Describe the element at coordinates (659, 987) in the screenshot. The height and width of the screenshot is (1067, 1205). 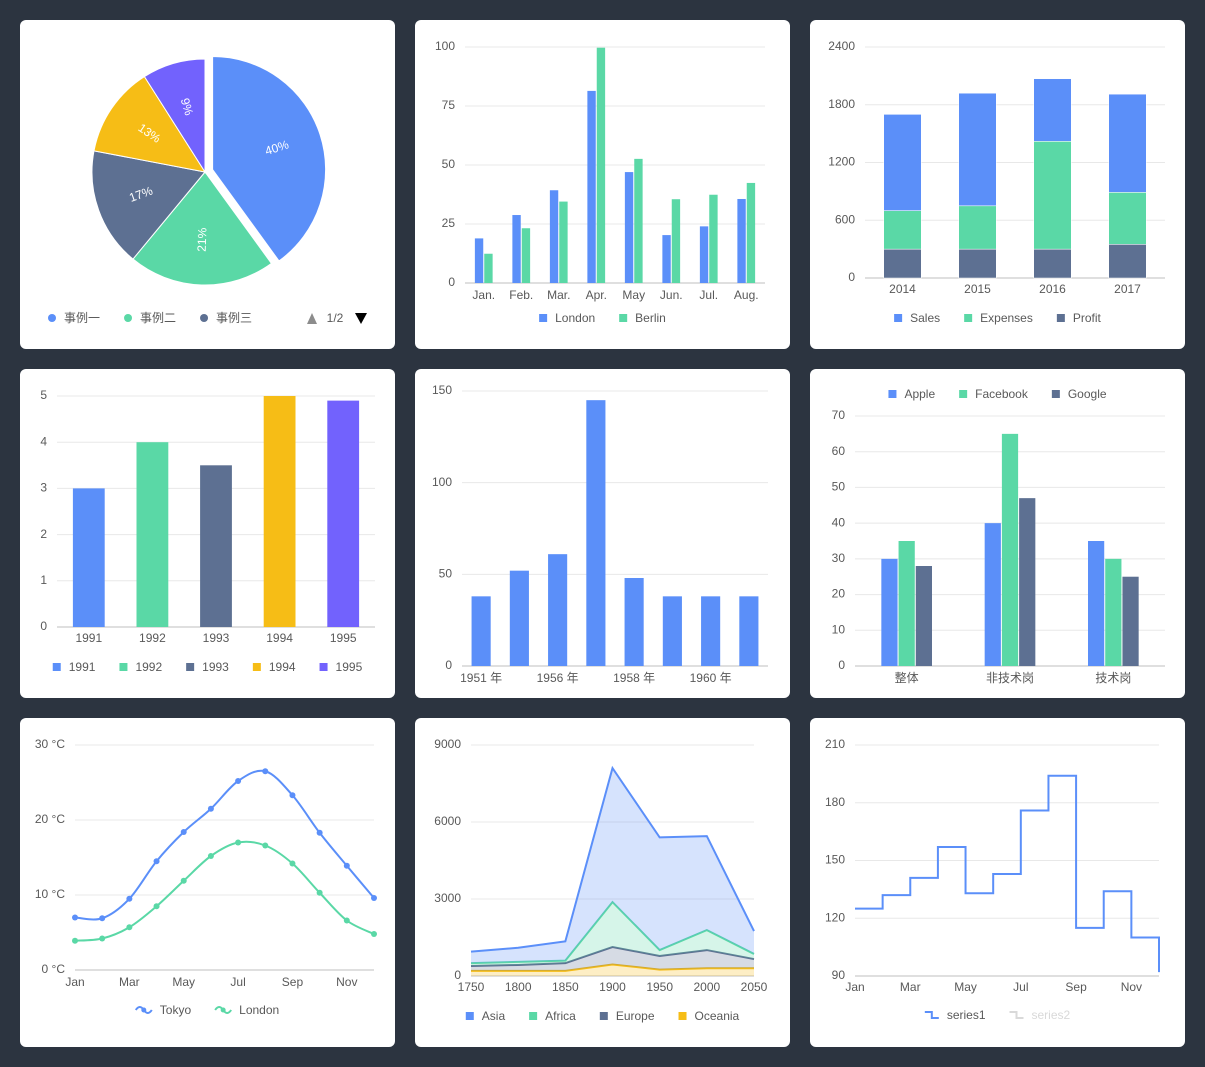
I see `x-tick-label: 1950` at that location.